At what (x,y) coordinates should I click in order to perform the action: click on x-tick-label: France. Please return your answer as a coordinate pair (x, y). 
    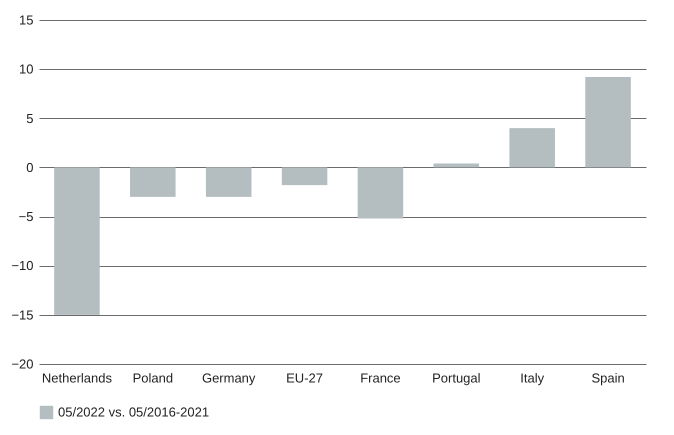
    Looking at the image, I should click on (380, 378).